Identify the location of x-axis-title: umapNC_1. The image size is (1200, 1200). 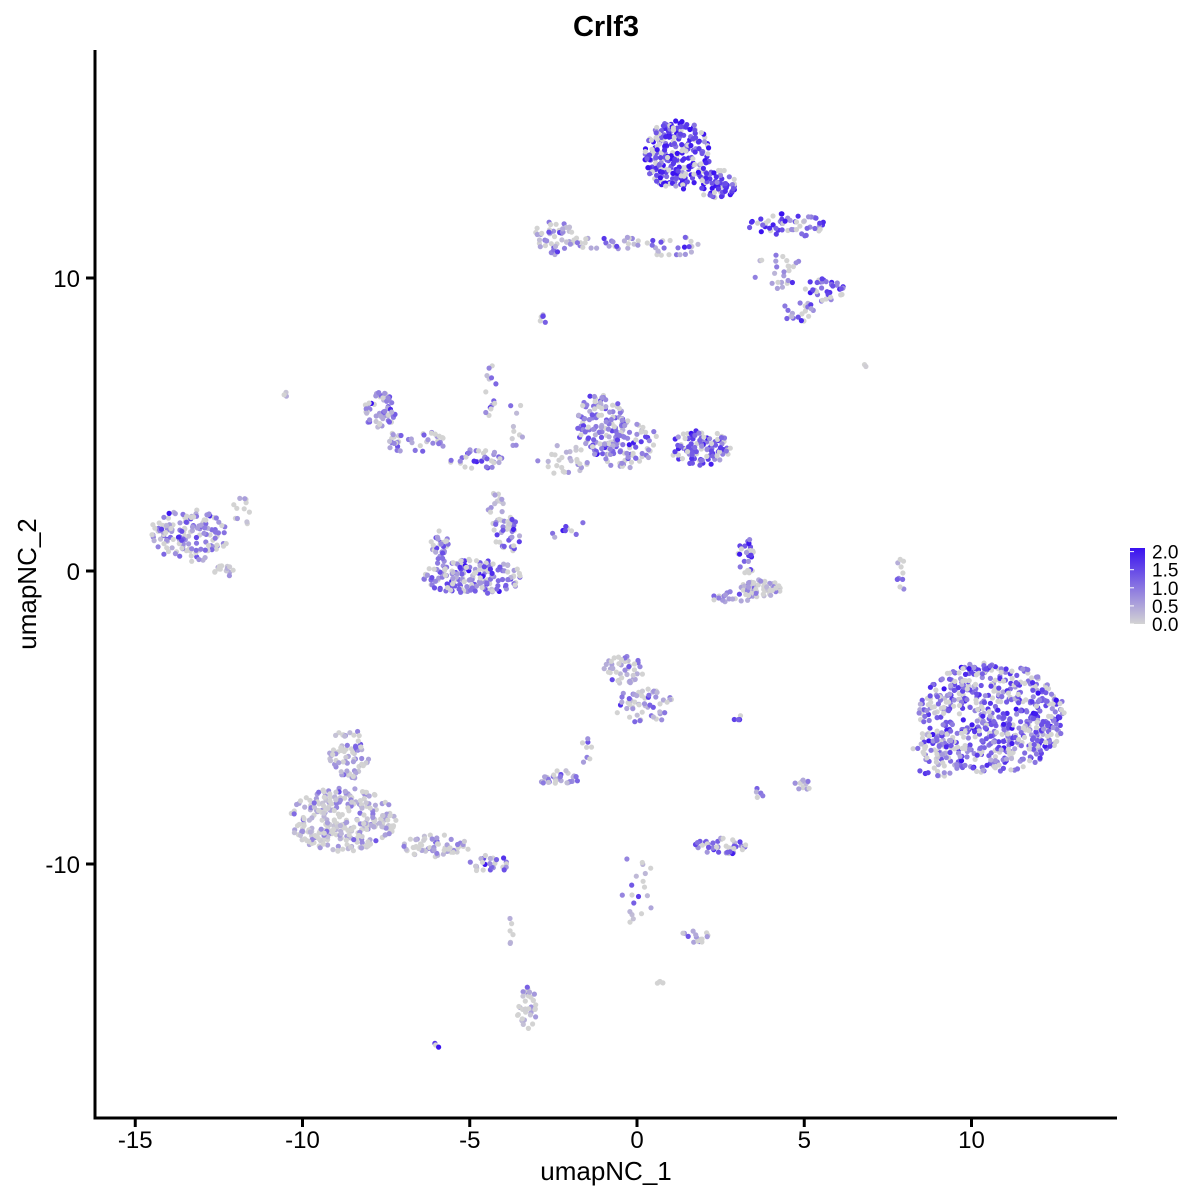
(606, 1171).